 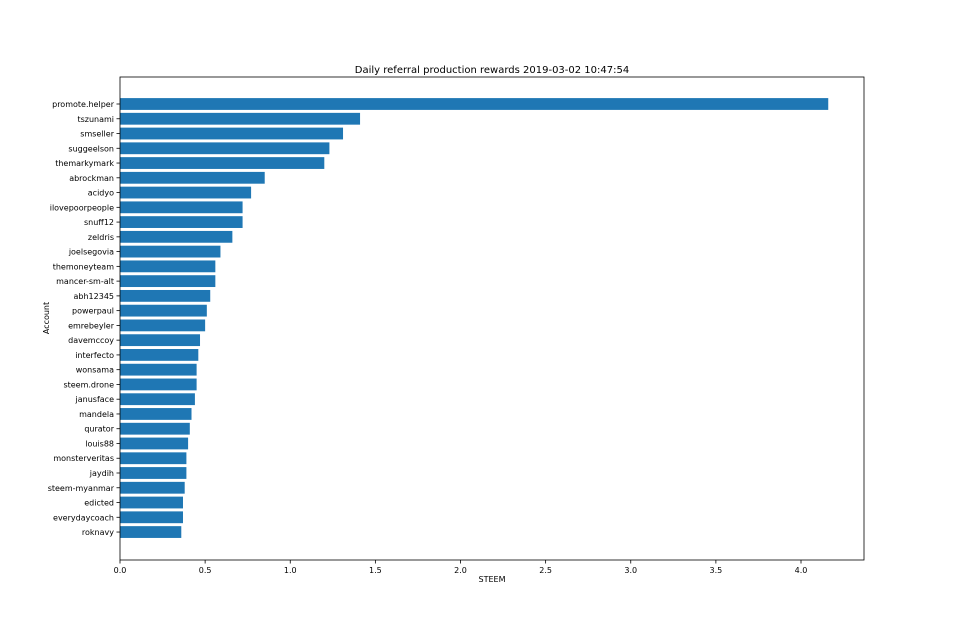 What do you see at coordinates (83, 517) in the screenshot?
I see `y-tick-label: everydaycoach` at bounding box center [83, 517].